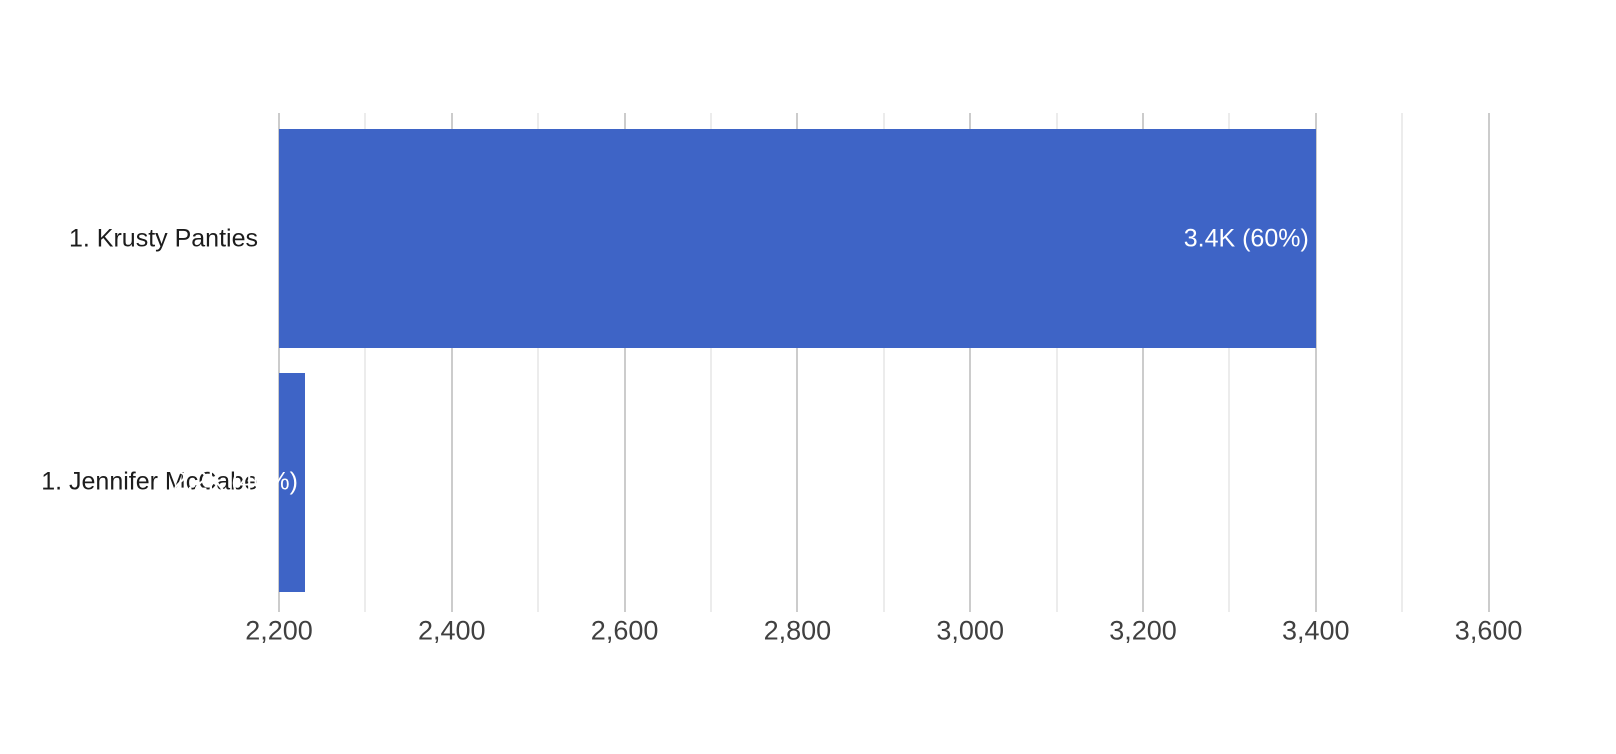 This screenshot has height=754, width=1616. What do you see at coordinates (1316, 630) in the screenshot?
I see `x-axis-tick-label: 3,400` at bounding box center [1316, 630].